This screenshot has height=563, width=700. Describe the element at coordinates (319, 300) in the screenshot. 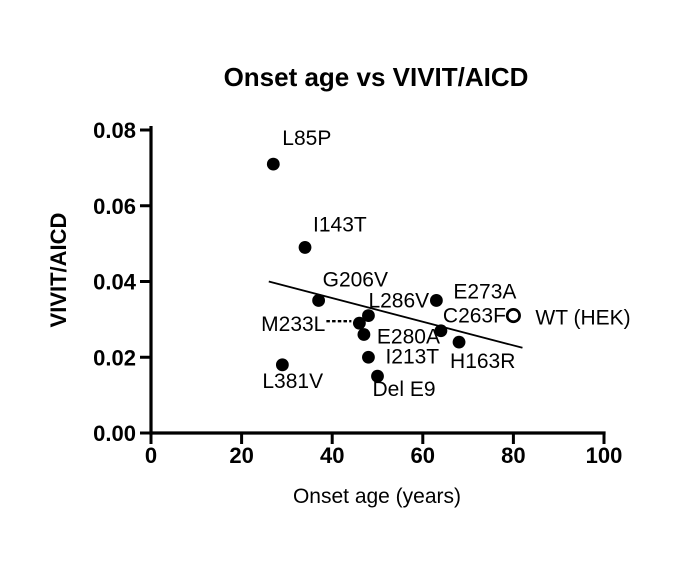

I see `data-point-g206v` at that location.